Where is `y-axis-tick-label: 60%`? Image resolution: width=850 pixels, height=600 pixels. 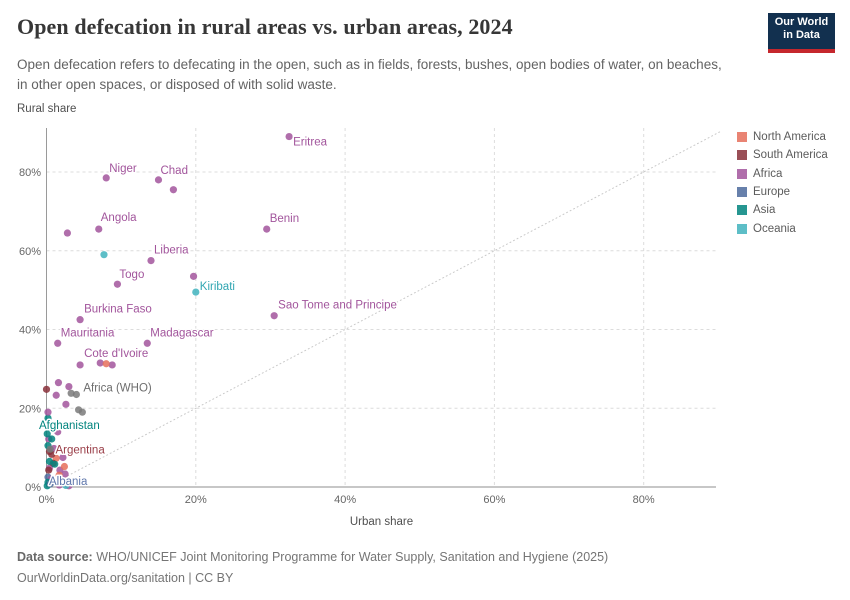 y-axis-tick-label: 60% is located at coordinates (30, 252).